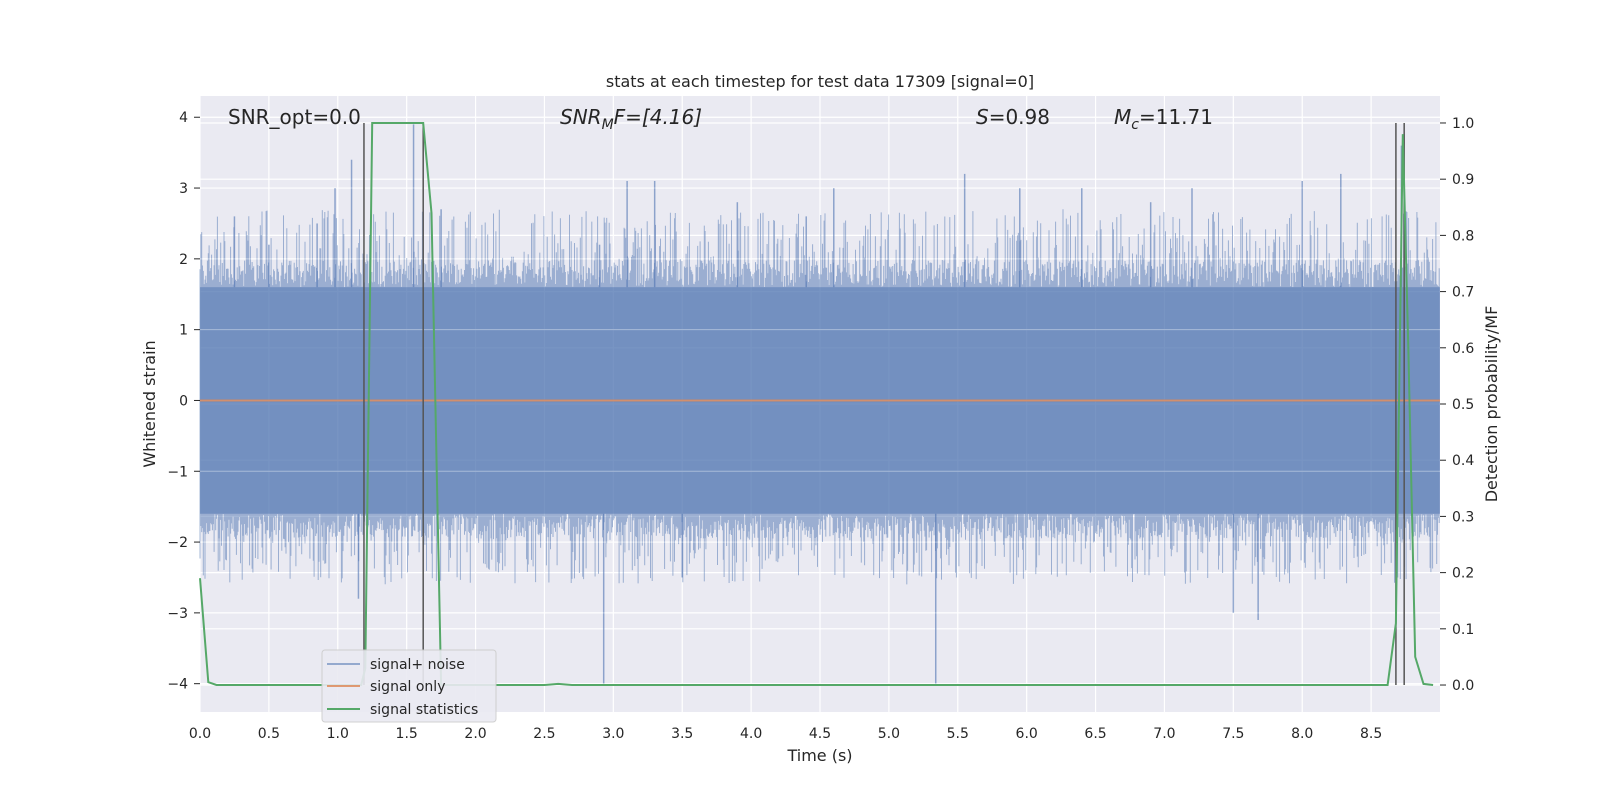 Image resolution: width=1600 pixels, height=800 pixels. Describe the element at coordinates (751, 734) in the screenshot. I see `x-tick-label: 4.0` at that location.